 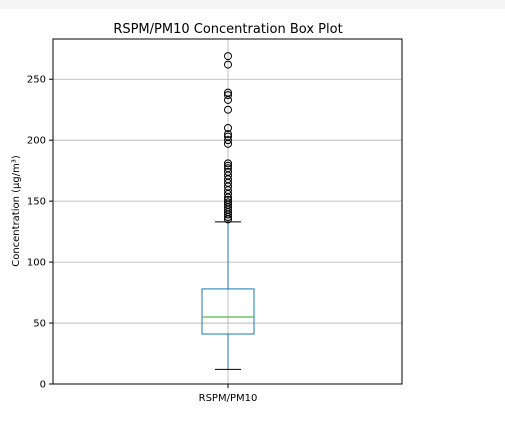 What do you see at coordinates (36, 202) in the screenshot?
I see `y-tick-label: 150` at bounding box center [36, 202].